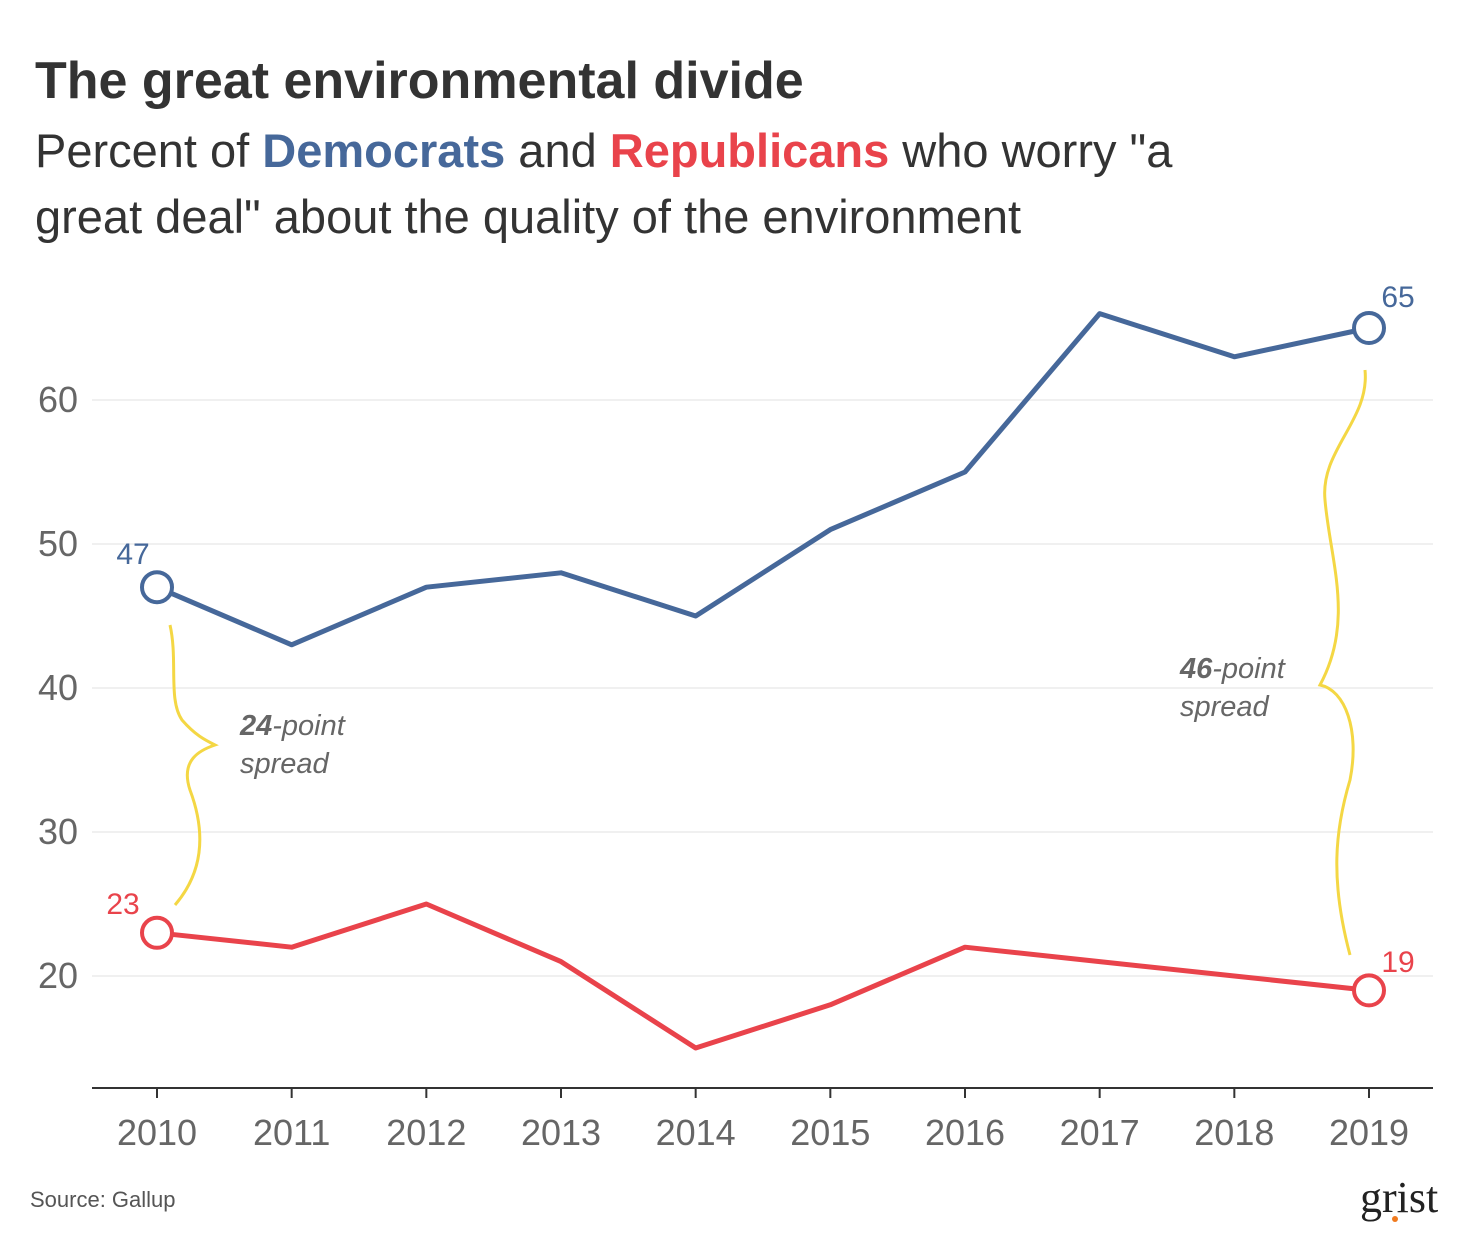  Describe the element at coordinates (293, 726) in the screenshot. I see `spread-annotation-2010: 24-point` at that location.